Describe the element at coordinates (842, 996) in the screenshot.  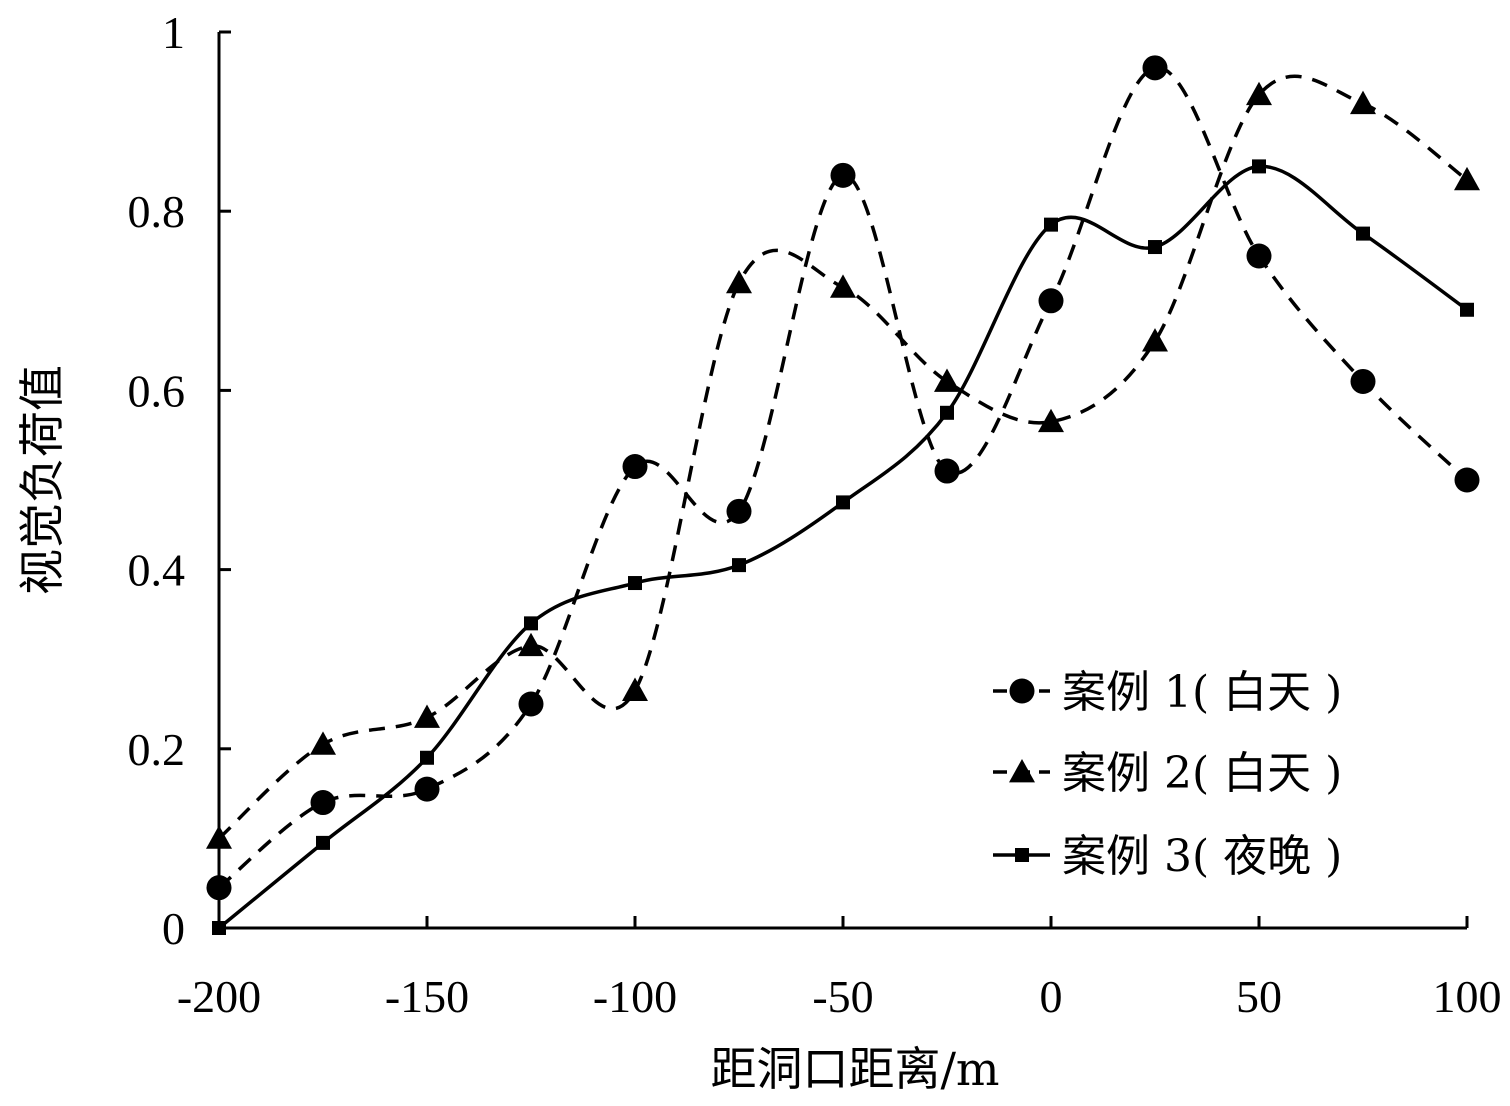
I see `x-tick-label: -50` at that location.